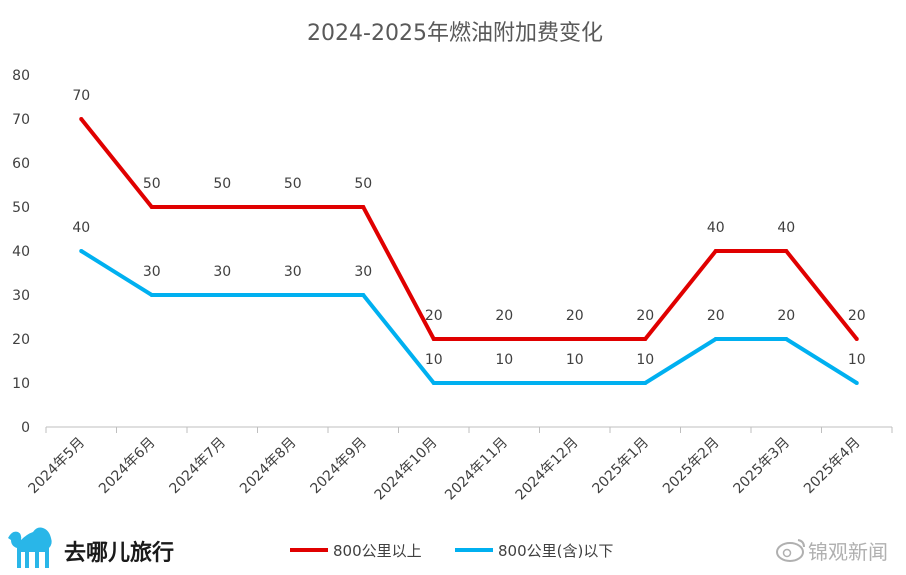  What do you see at coordinates (21, 76) in the screenshot?
I see `y-tick-label: 80` at bounding box center [21, 76].